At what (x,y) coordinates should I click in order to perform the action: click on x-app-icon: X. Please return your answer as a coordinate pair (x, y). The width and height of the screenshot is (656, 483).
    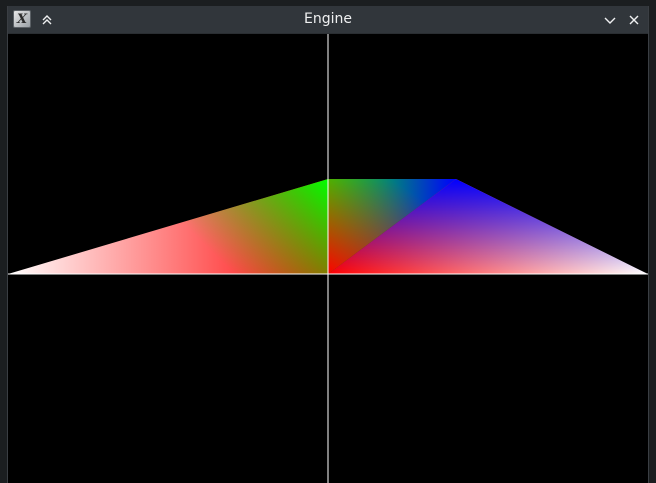
    Looking at the image, I should click on (22, 19).